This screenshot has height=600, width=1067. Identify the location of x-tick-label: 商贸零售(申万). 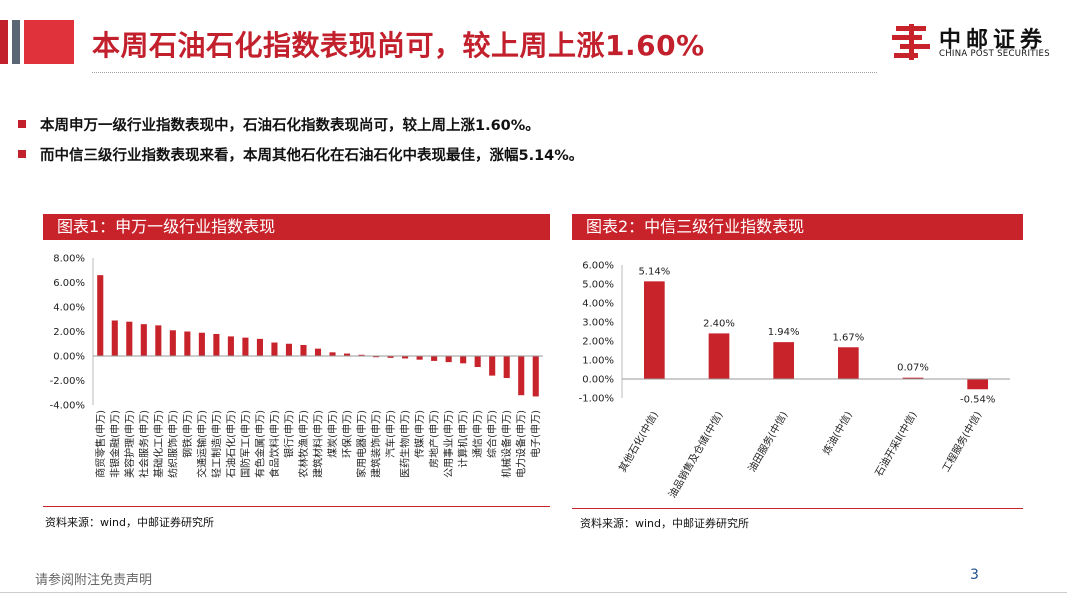
(100, 444).